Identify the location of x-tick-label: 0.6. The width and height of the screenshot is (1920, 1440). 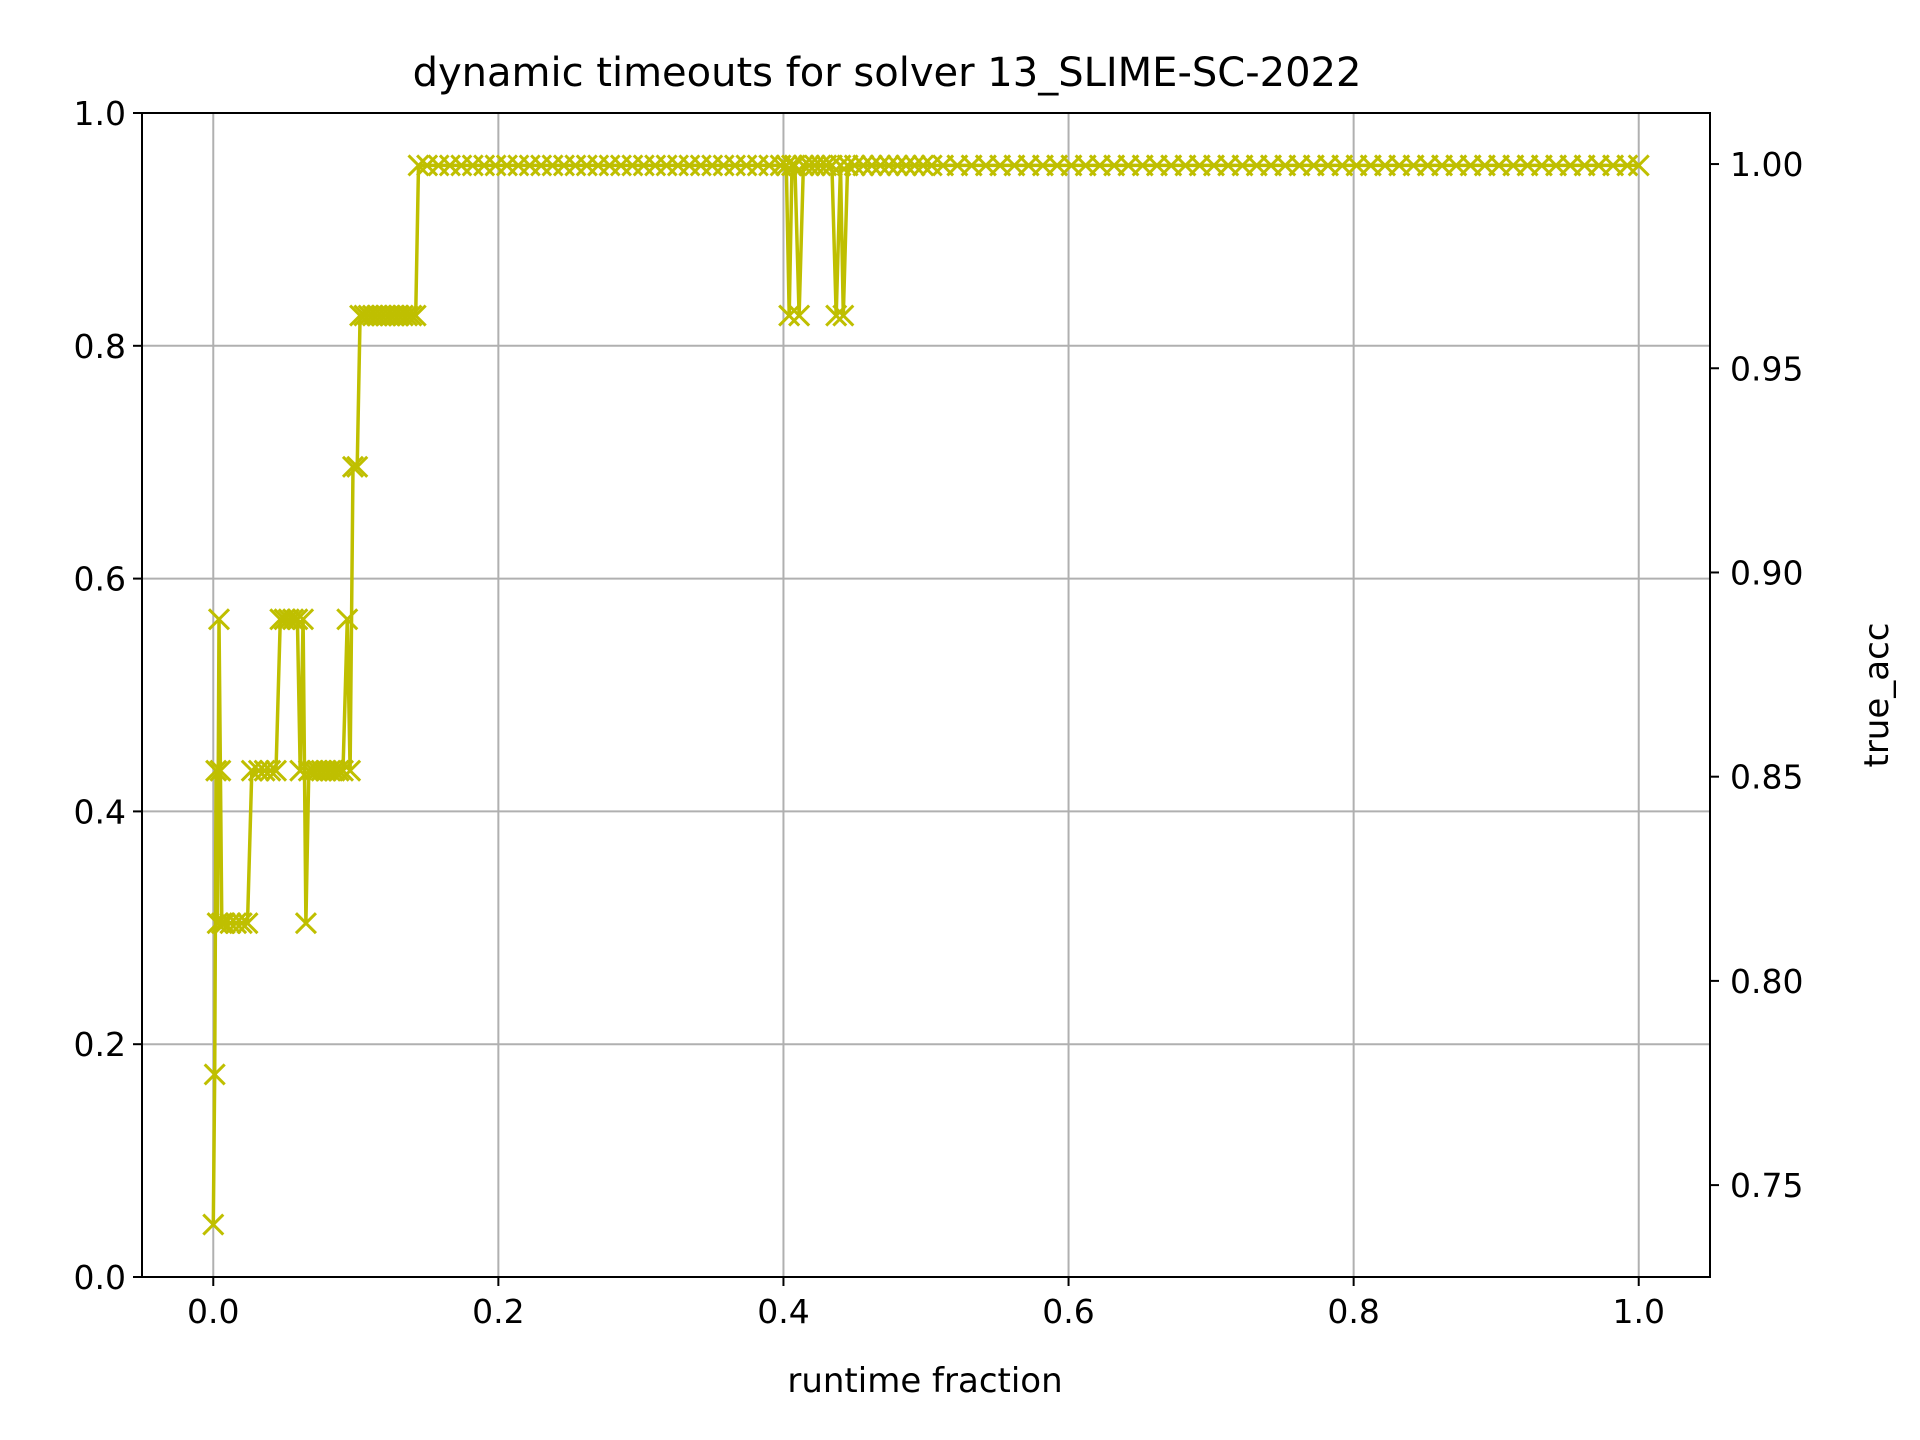
(1068, 1311).